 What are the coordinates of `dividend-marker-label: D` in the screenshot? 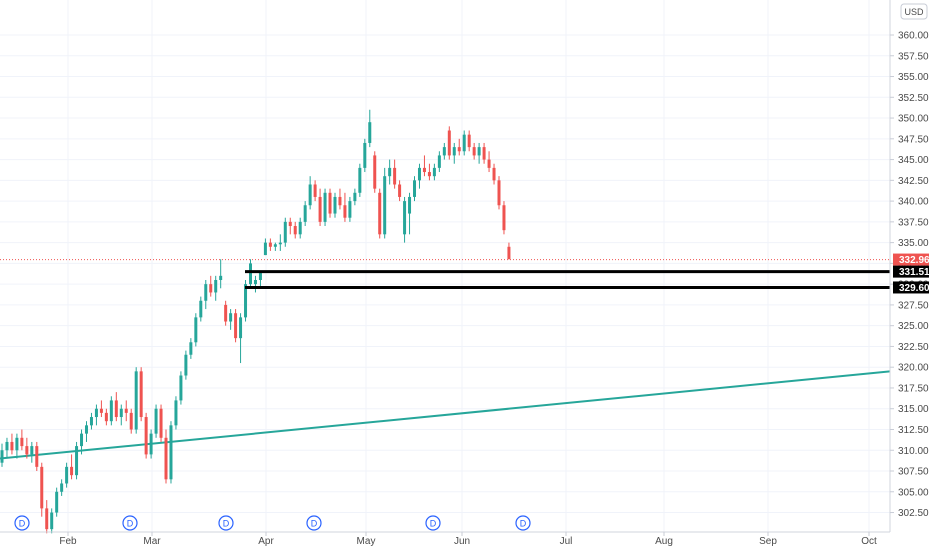 It's located at (433, 524).